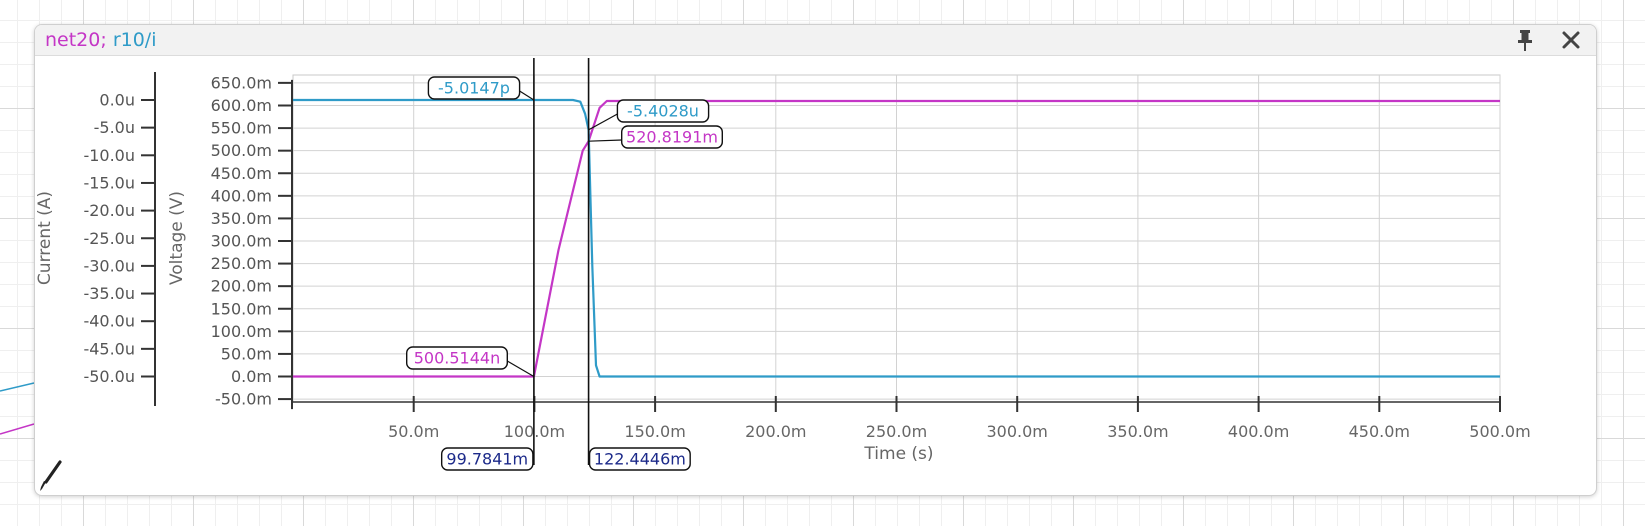  I want to click on annotation-r10-i-cursor2-box, so click(663, 111).